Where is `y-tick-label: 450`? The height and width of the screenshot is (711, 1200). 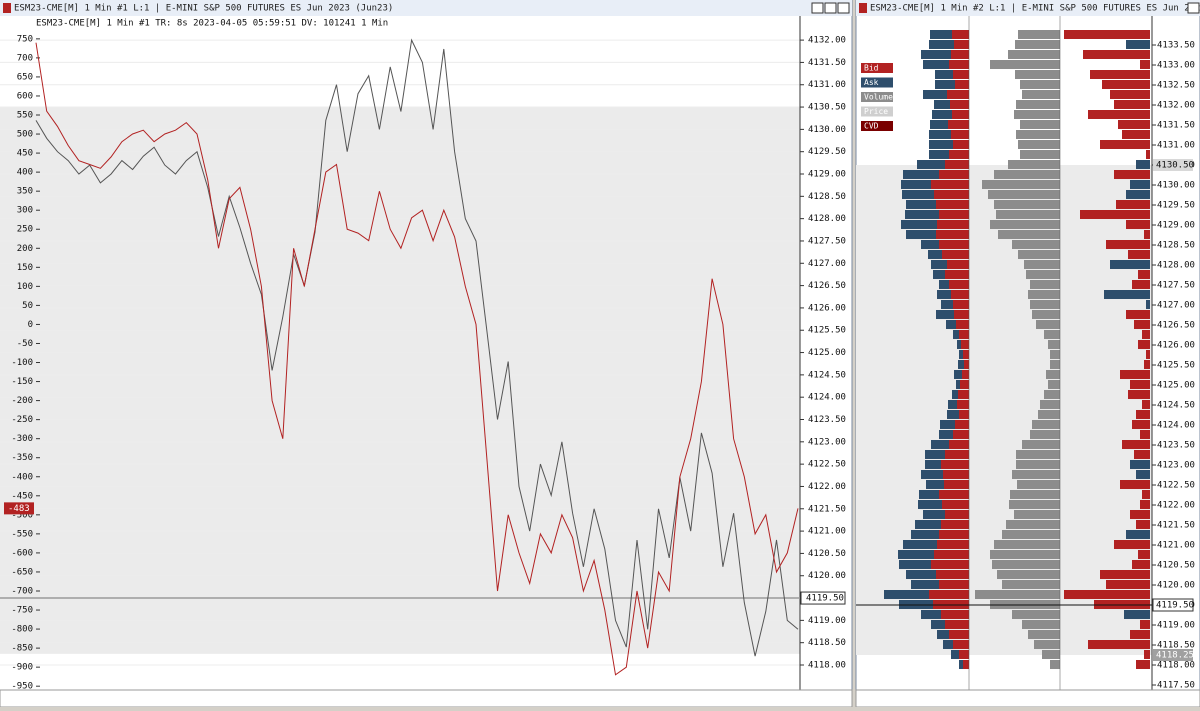
y-tick-label: 450 is located at coordinates (25, 154).